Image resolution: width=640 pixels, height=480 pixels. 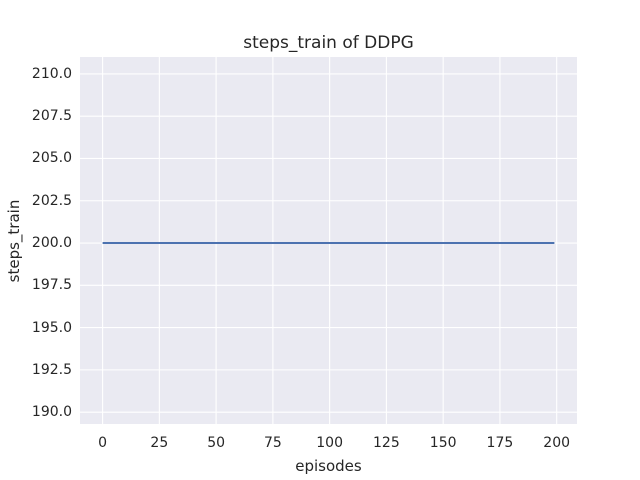 I want to click on x-tick-label: 75, so click(x=272, y=443).